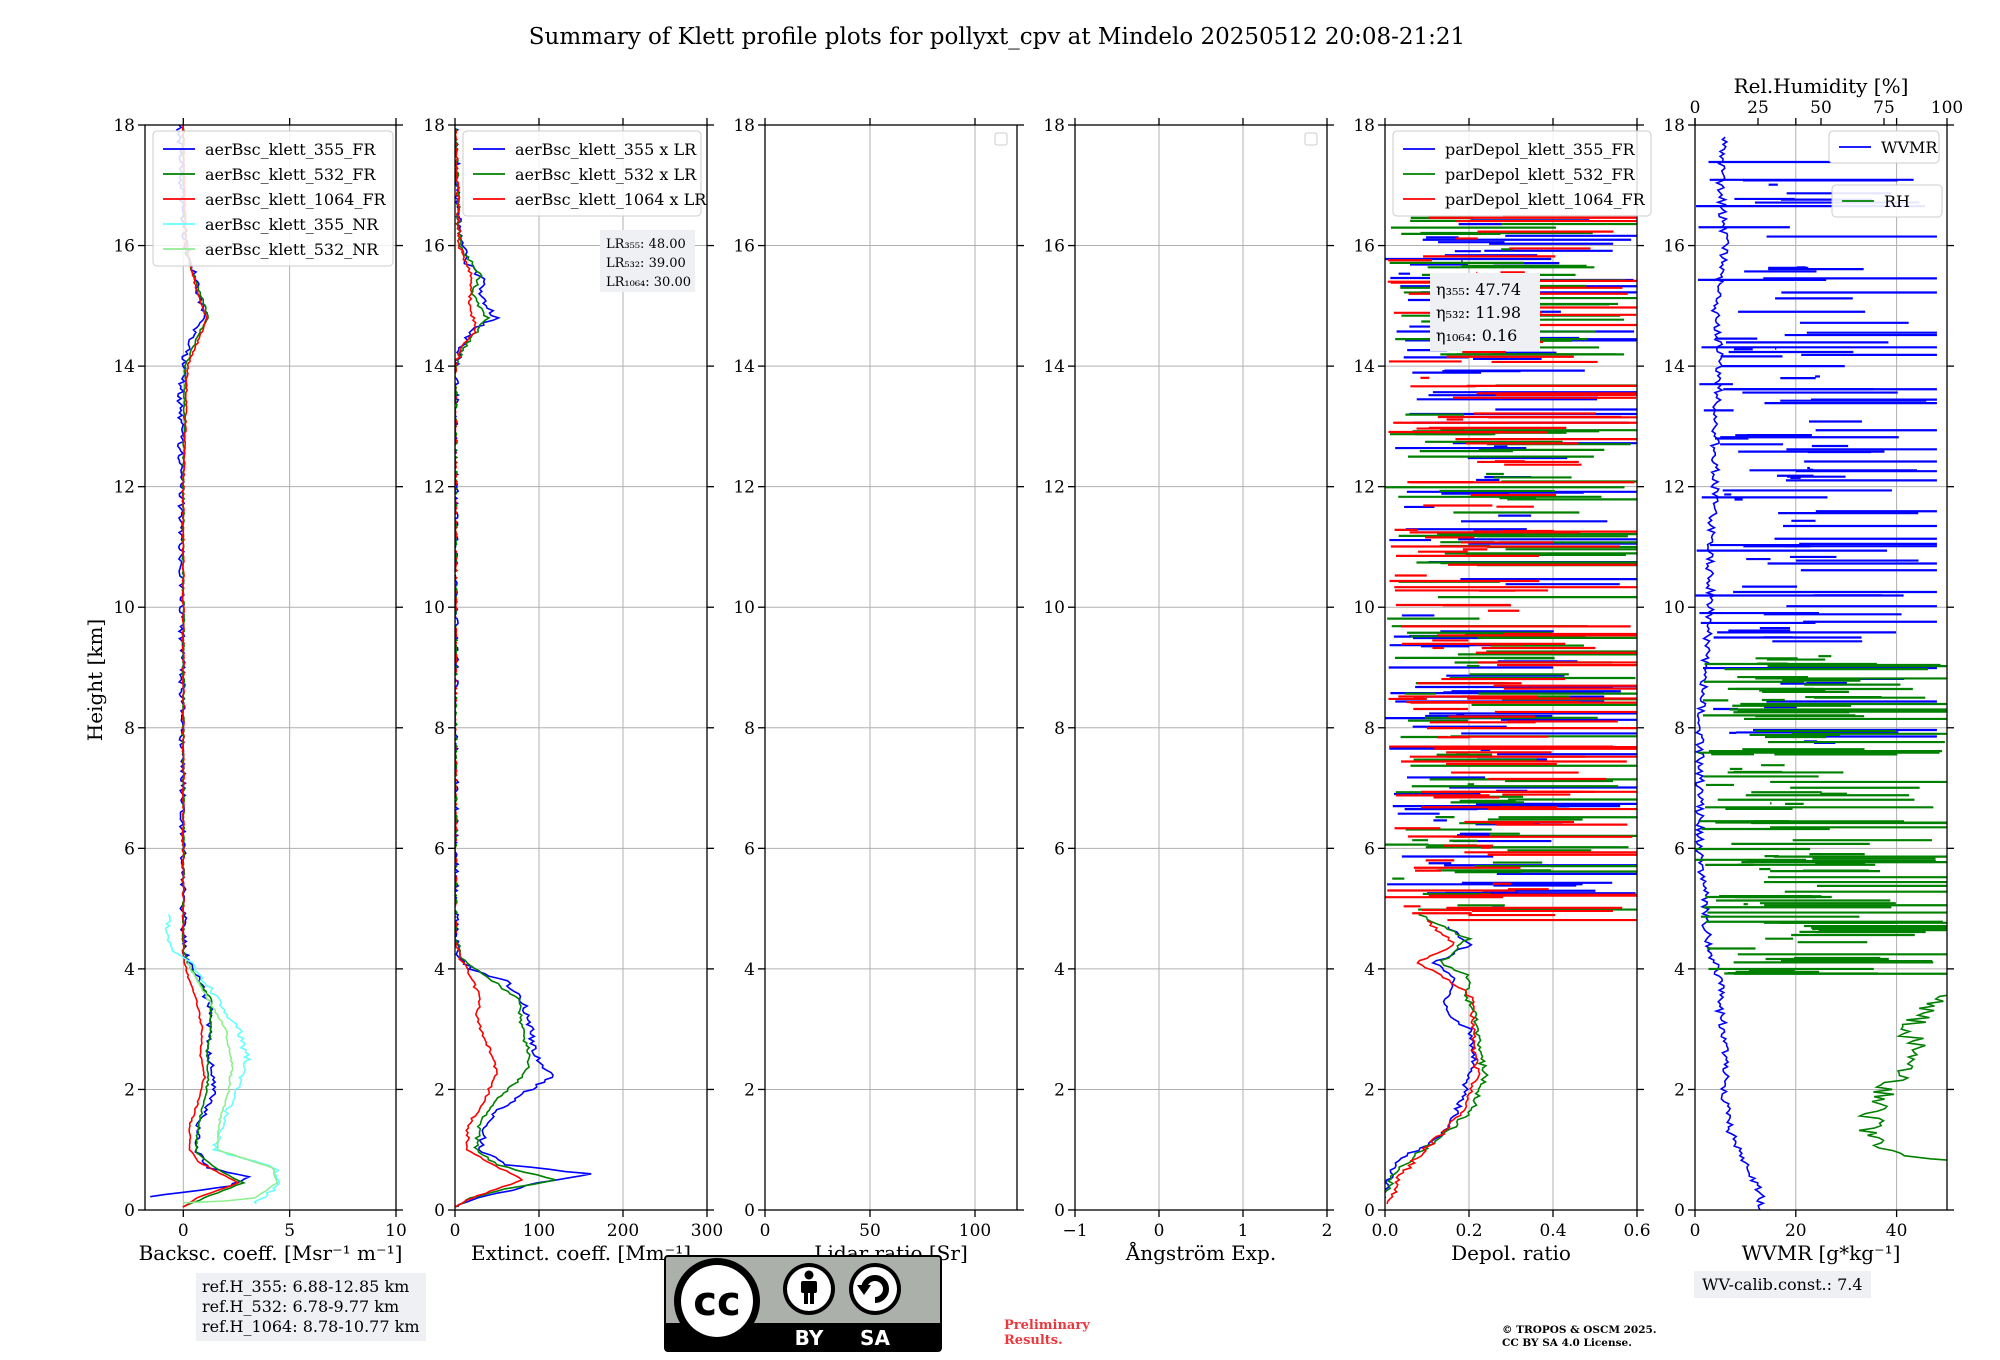 The image size is (2000, 1360). Describe the element at coordinates (1695, 108) in the screenshot. I see `x-top-tick-label: 0` at that location.